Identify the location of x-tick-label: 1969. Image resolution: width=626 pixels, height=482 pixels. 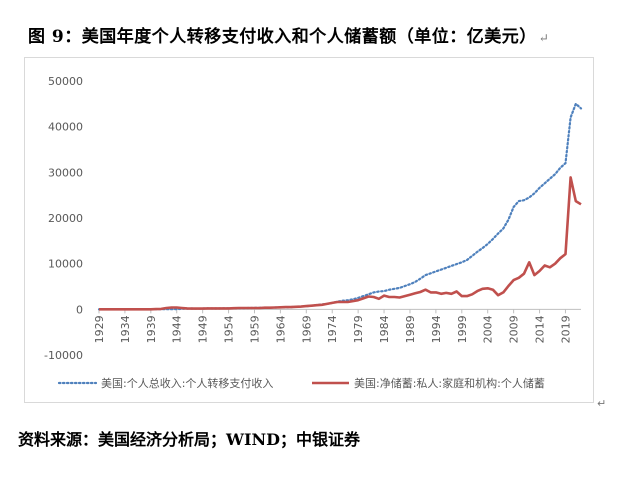
(306, 329).